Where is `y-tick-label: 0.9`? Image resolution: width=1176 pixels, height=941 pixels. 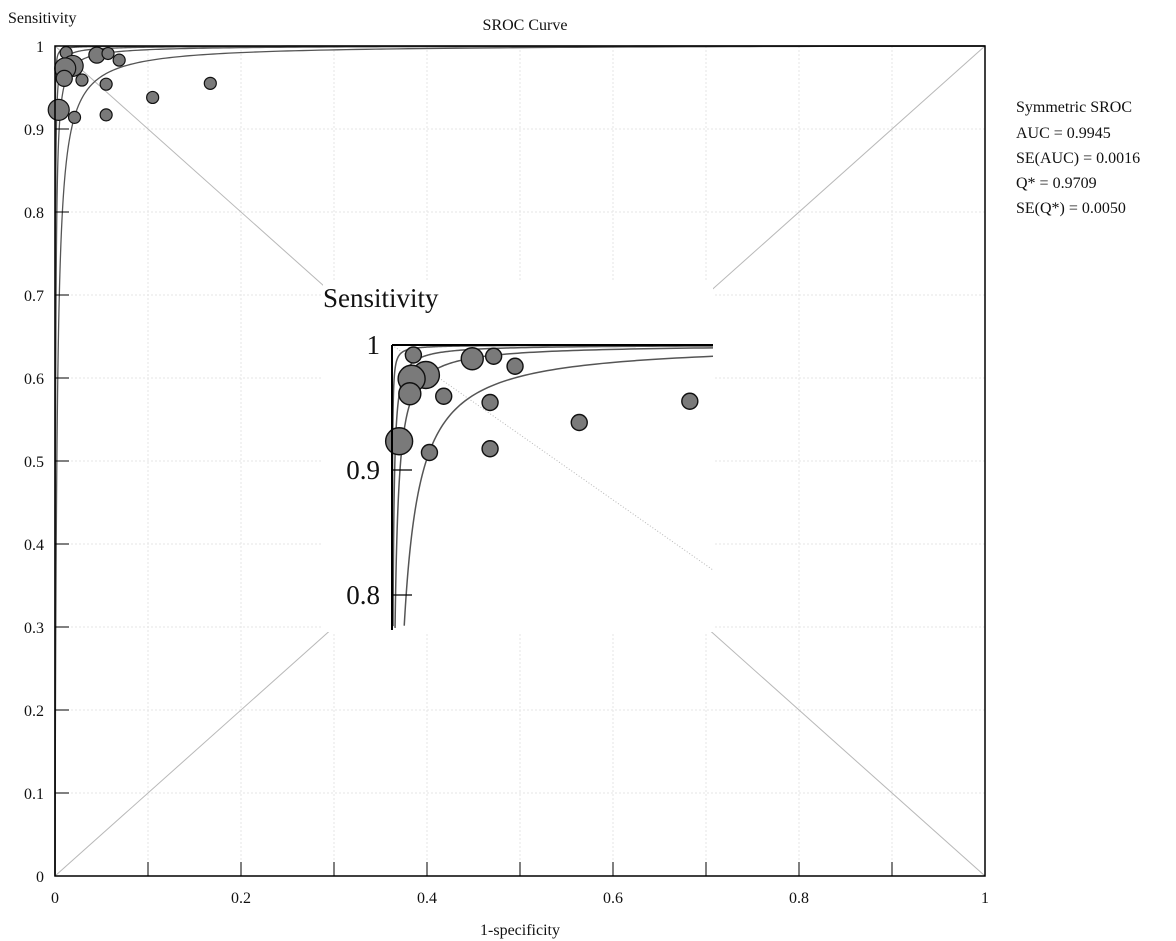
y-tick-label: 0.9 is located at coordinates (34, 130).